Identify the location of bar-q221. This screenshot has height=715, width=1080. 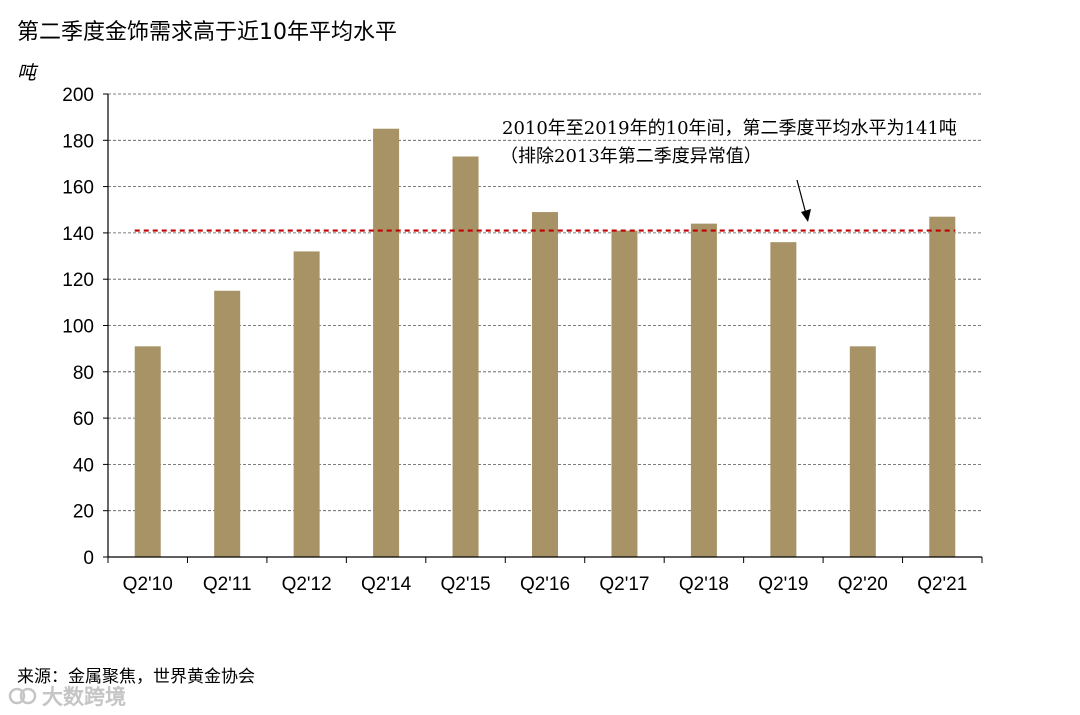
(942, 386).